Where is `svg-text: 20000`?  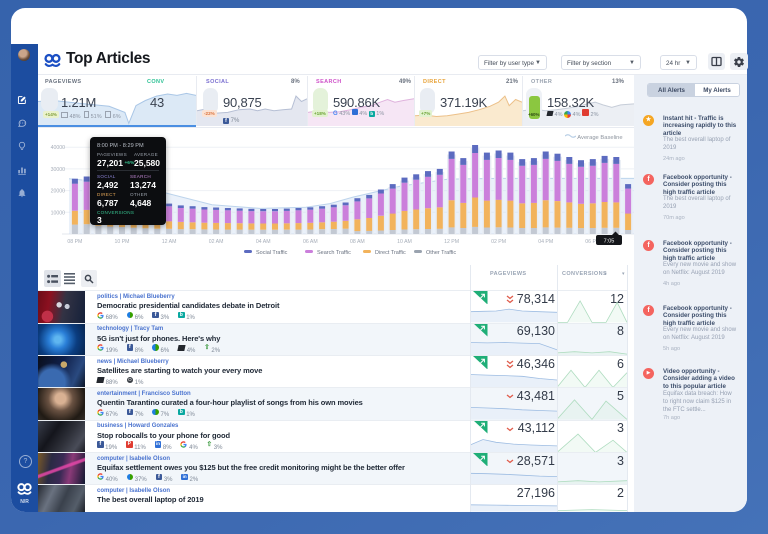 svg-text: 20000 is located at coordinates (58, 192).